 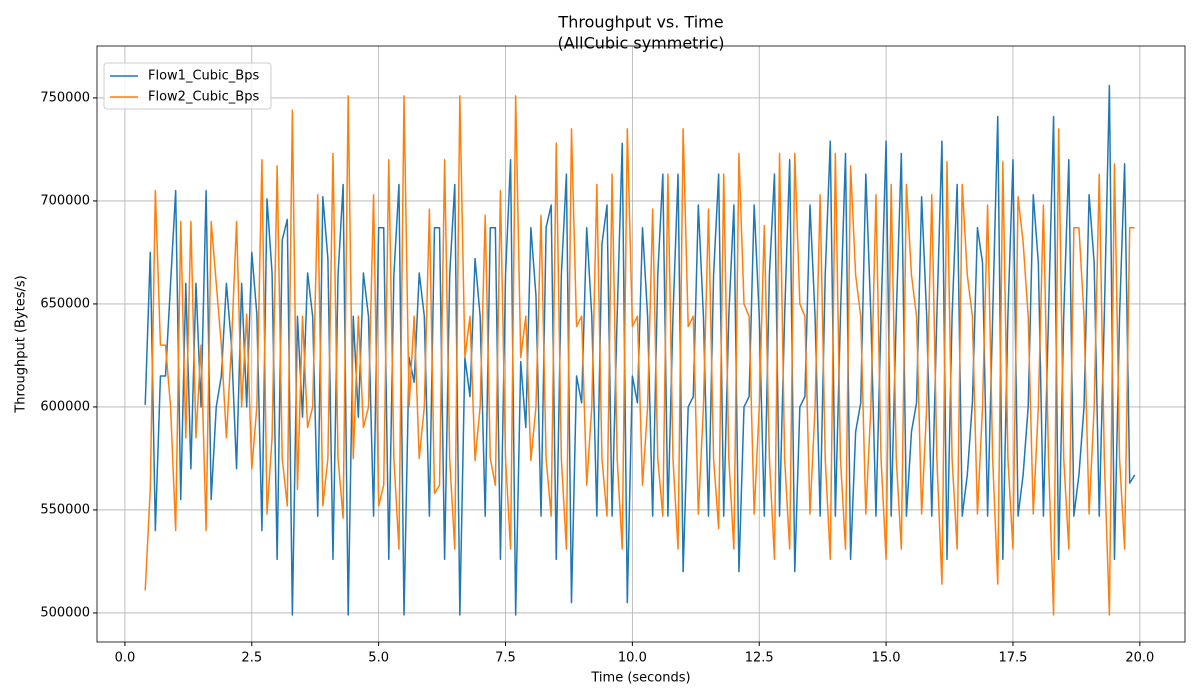 What do you see at coordinates (65, 303) in the screenshot?
I see `y-tick-label: 650000` at bounding box center [65, 303].